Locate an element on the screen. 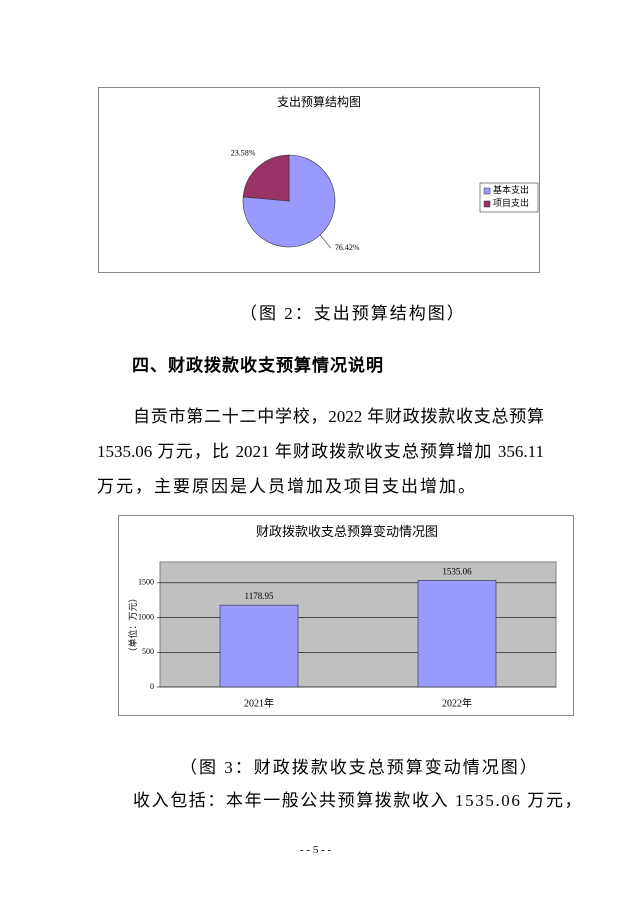  legend-label: 项目支出 is located at coordinates (511, 202).